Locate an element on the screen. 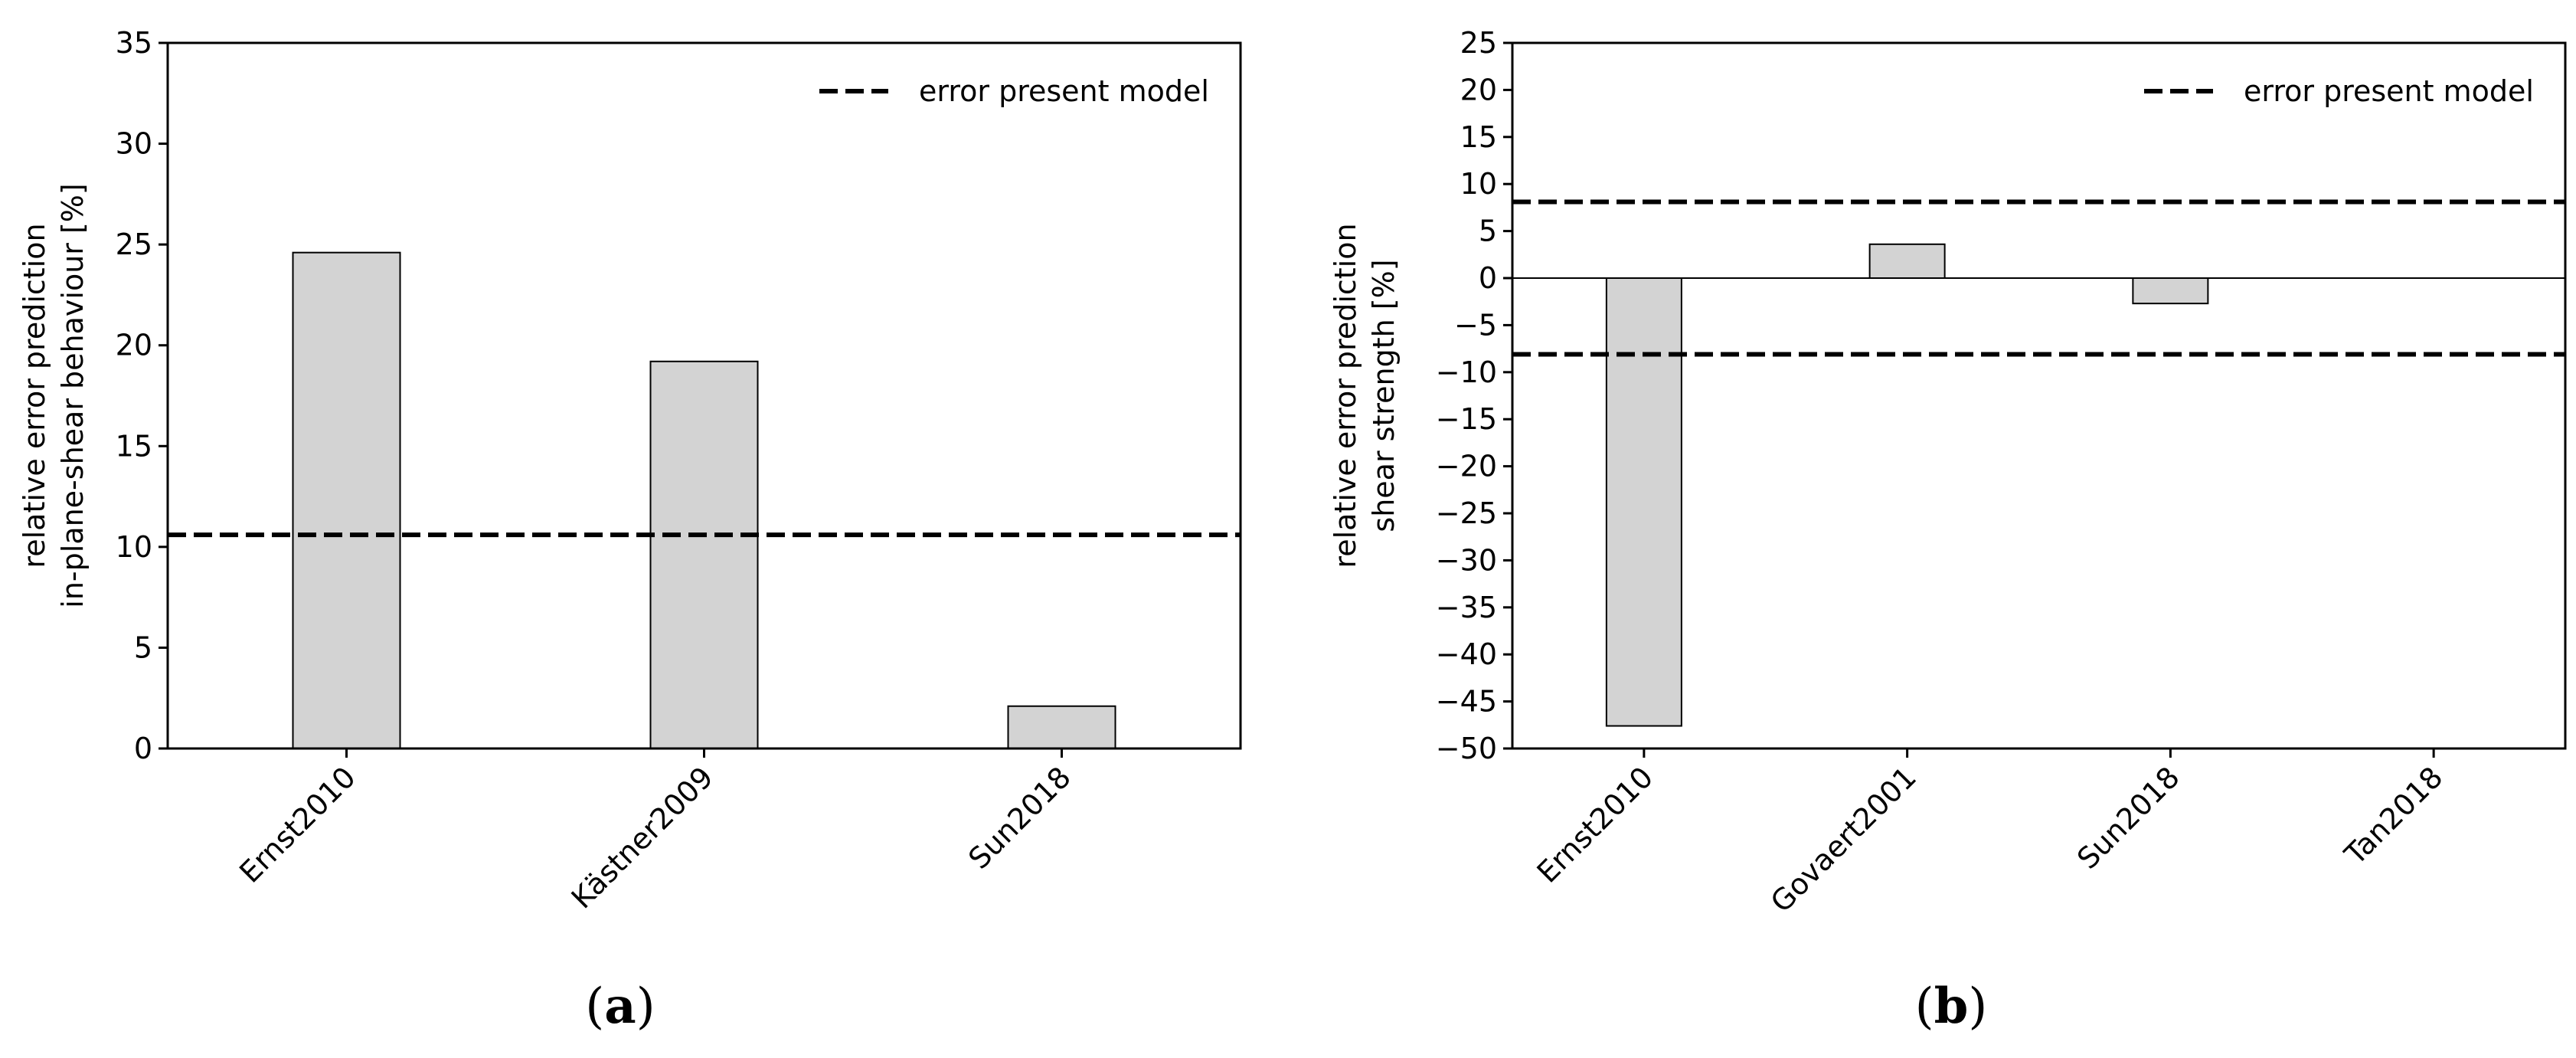 Image resolution: width=2576 pixels, height=1058 pixels. x-tick-label: Govaert2001 is located at coordinates (1843, 839).